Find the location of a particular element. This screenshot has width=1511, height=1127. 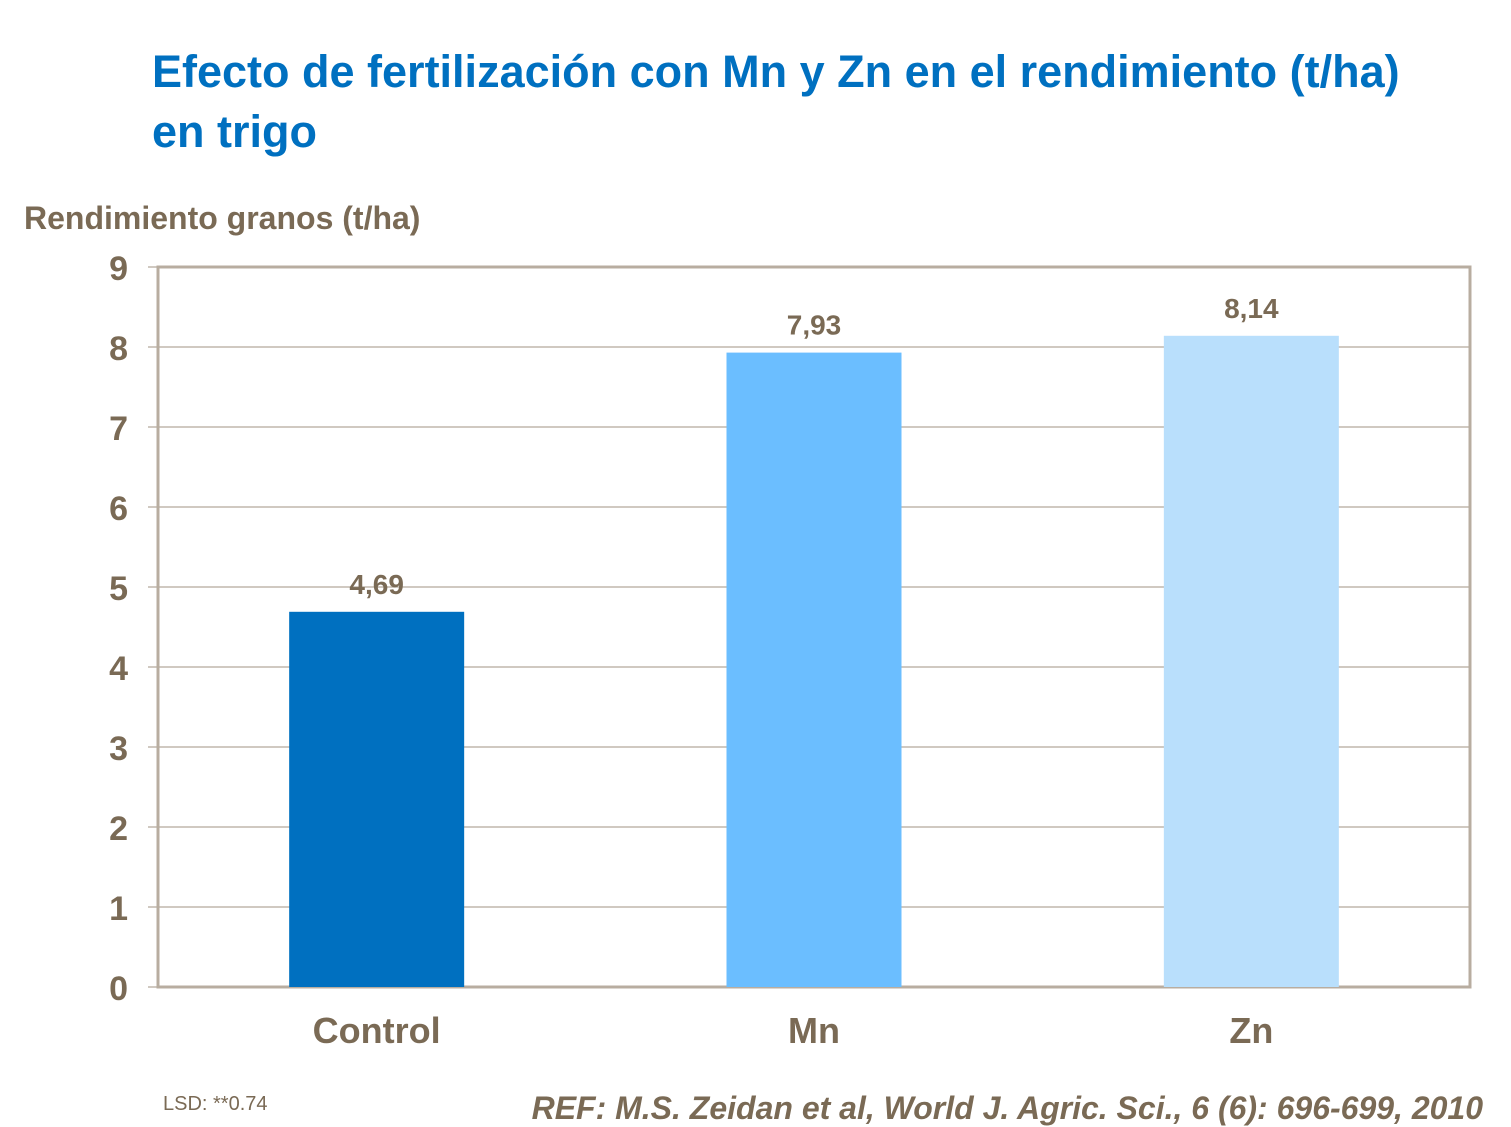

y-tick-label: 4 is located at coordinates (118, 669).